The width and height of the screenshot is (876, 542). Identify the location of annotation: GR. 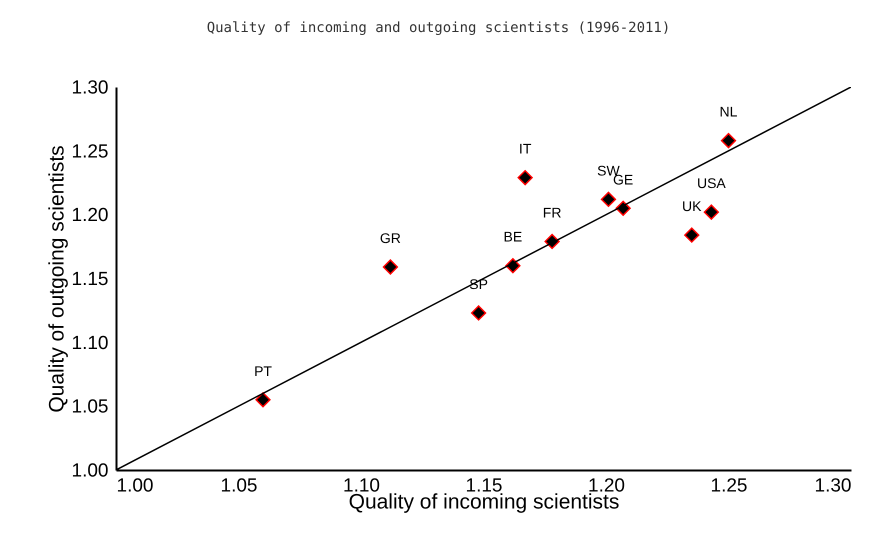
(390, 238).